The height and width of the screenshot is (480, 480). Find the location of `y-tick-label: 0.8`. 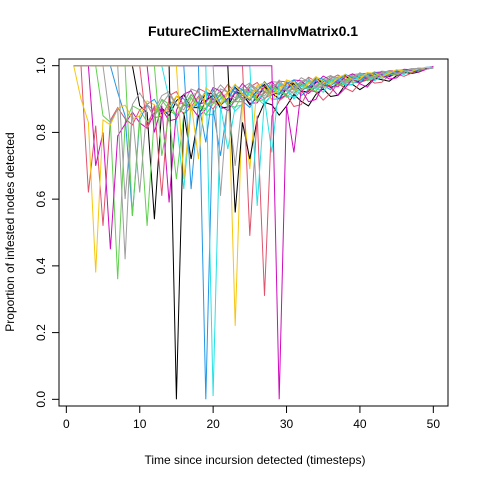

y-tick-label: 0.8 is located at coordinates (41, 132).